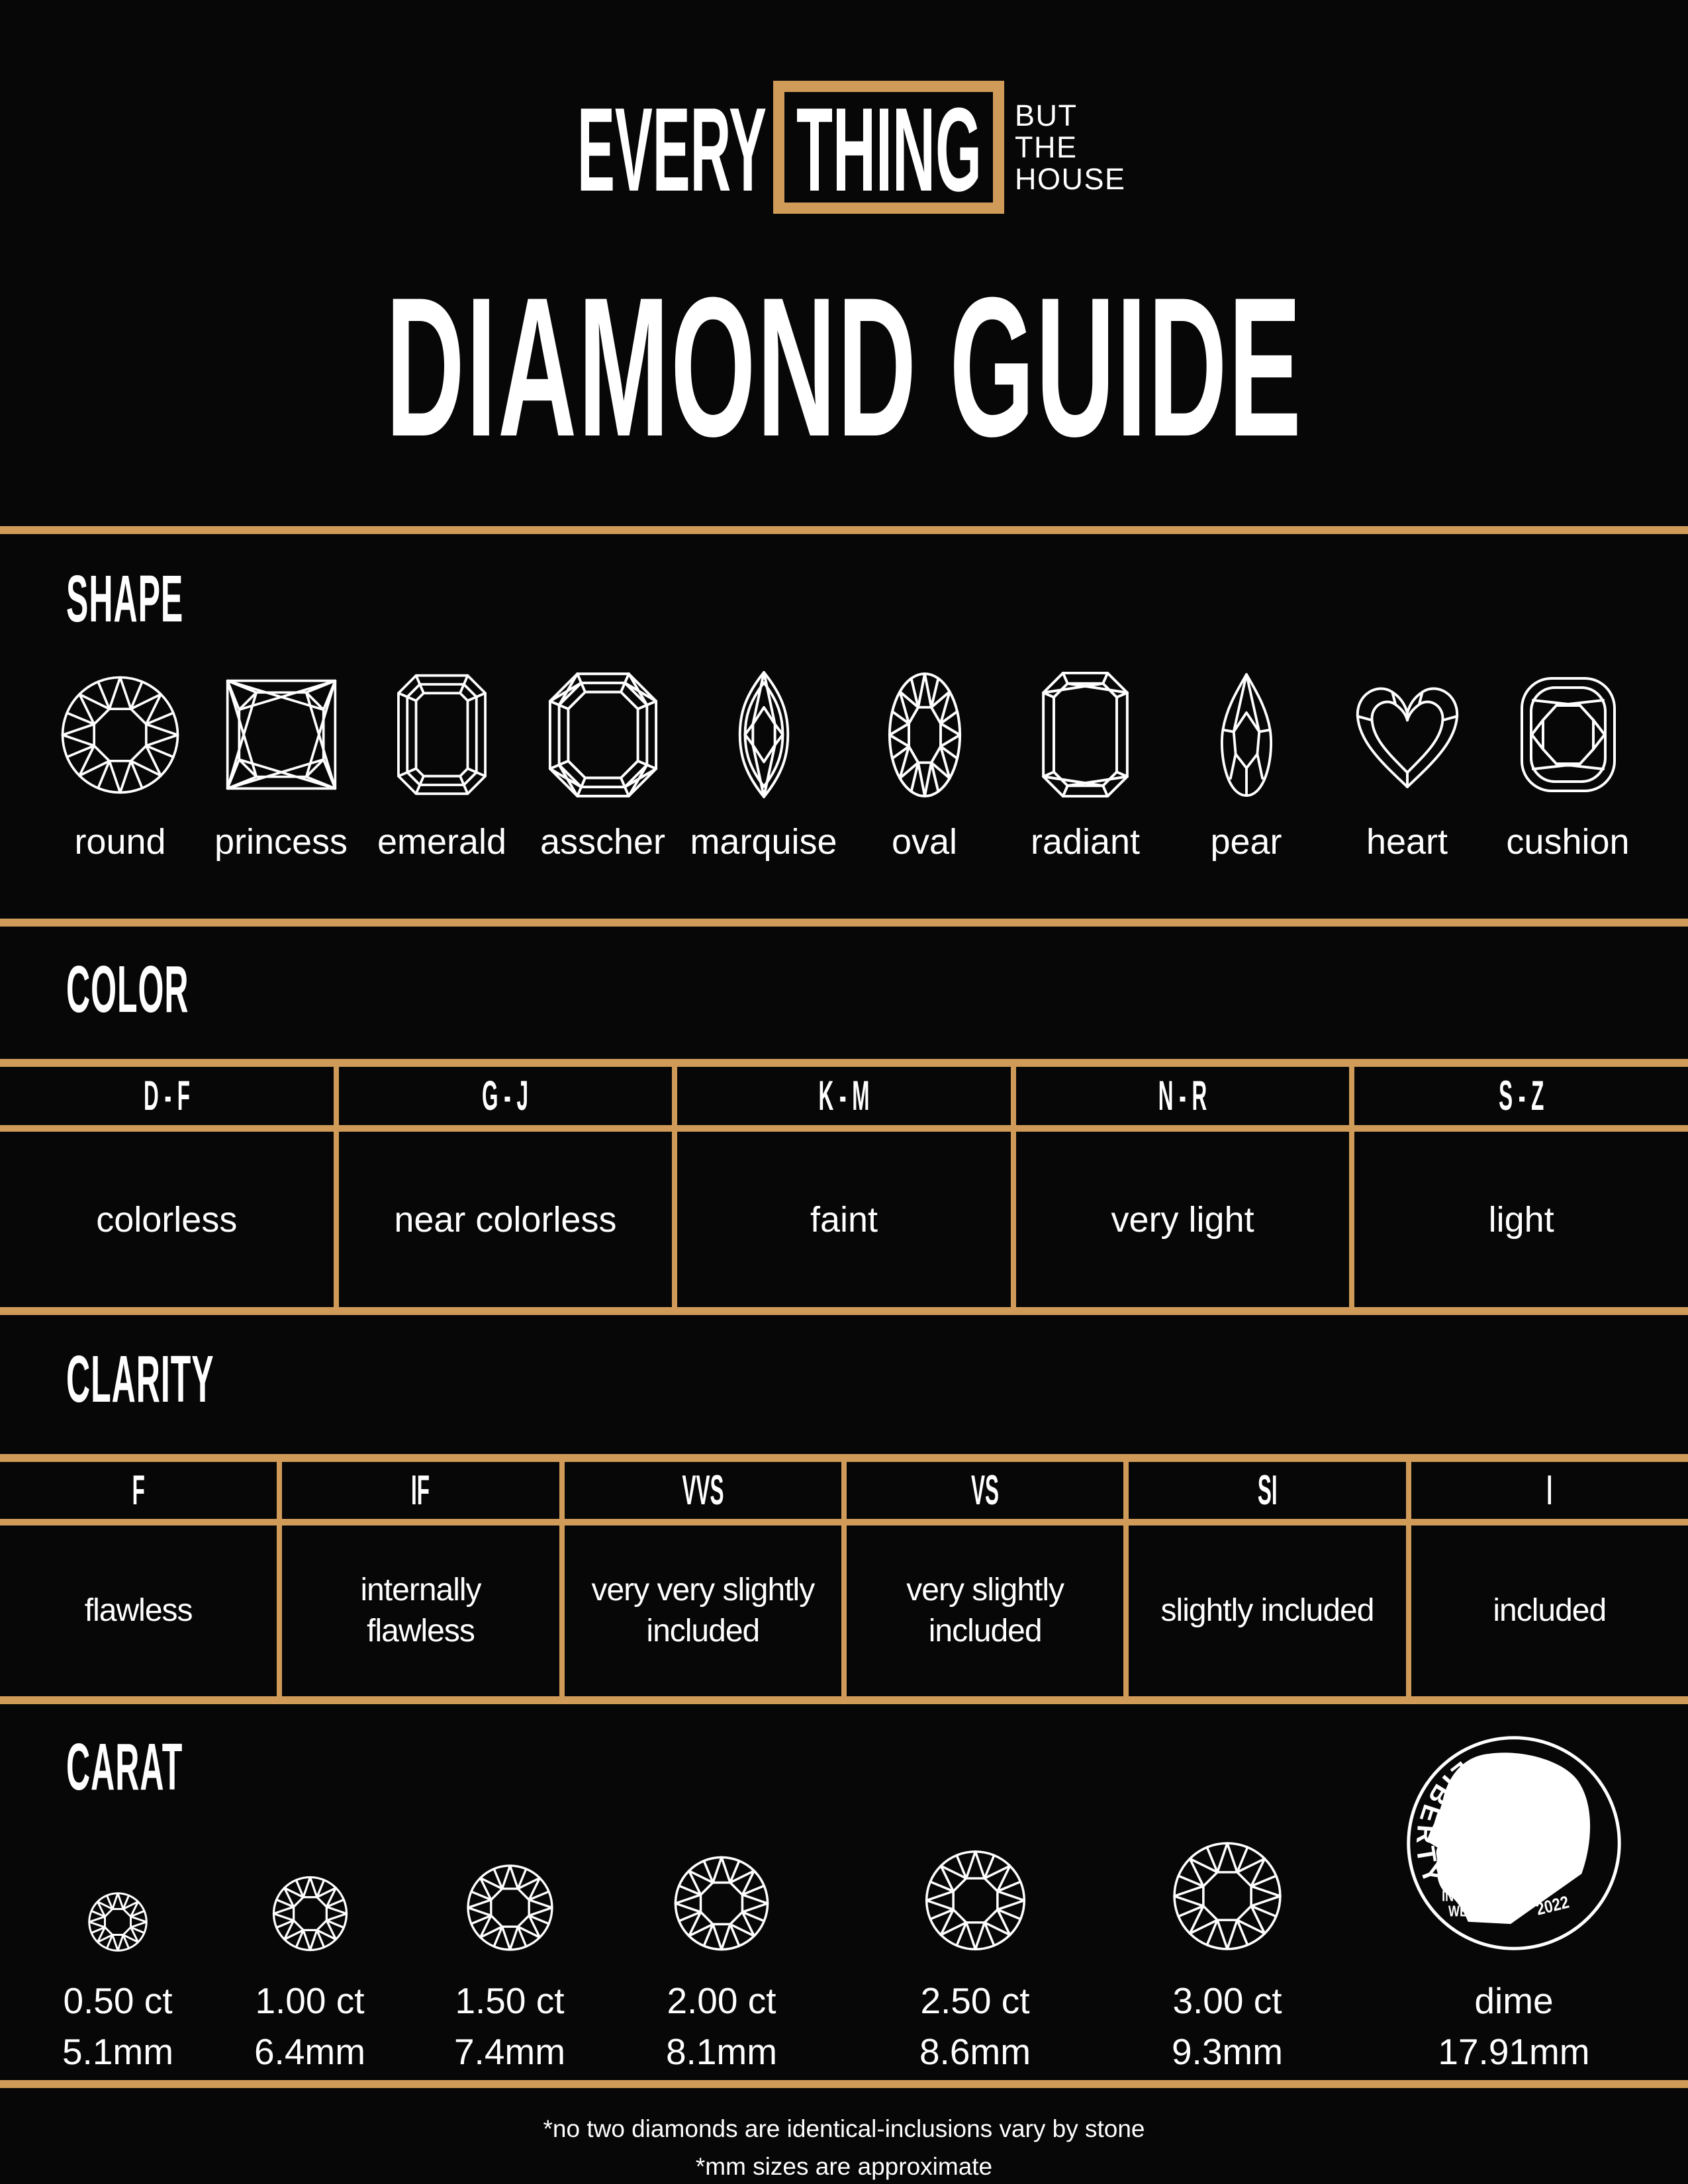  I want to click on princess-diamond-icon, so click(281, 734).